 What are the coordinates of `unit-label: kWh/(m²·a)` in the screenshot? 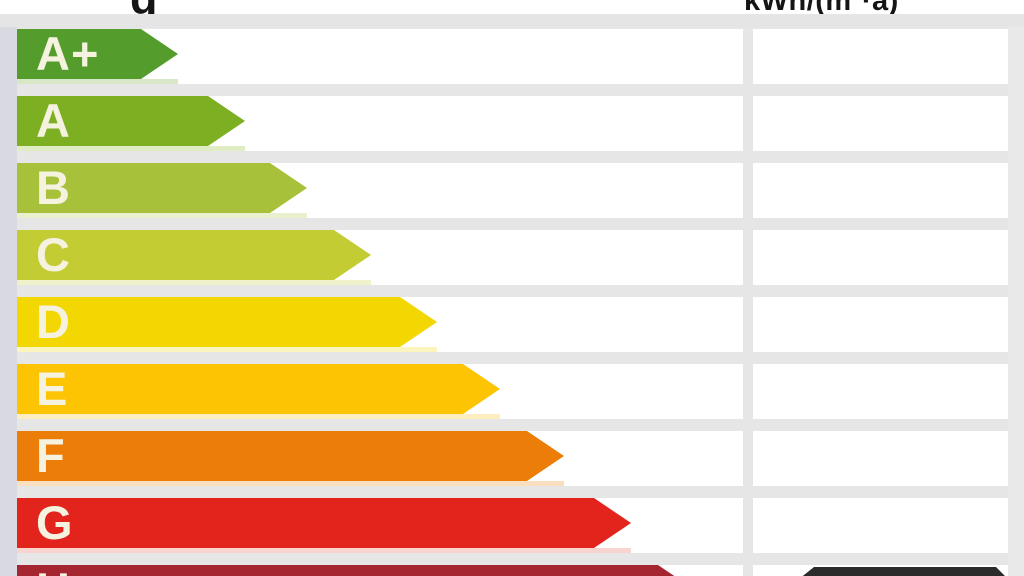 It's located at (821, 7).